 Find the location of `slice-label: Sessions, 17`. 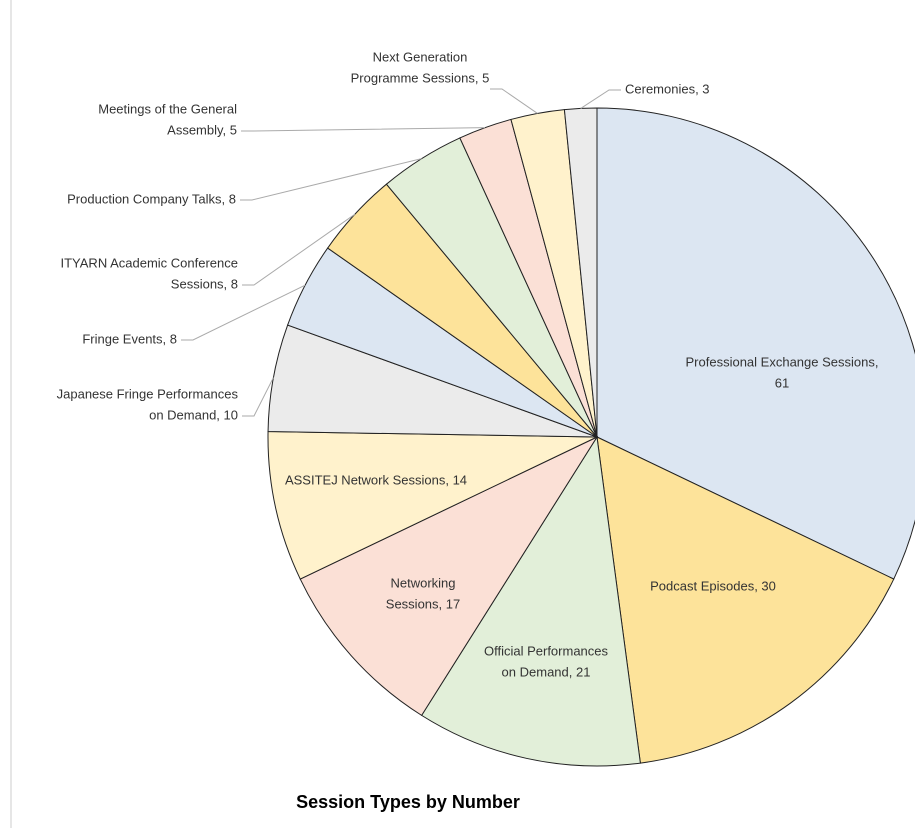

slice-label: Sessions, 17 is located at coordinates (423, 603).